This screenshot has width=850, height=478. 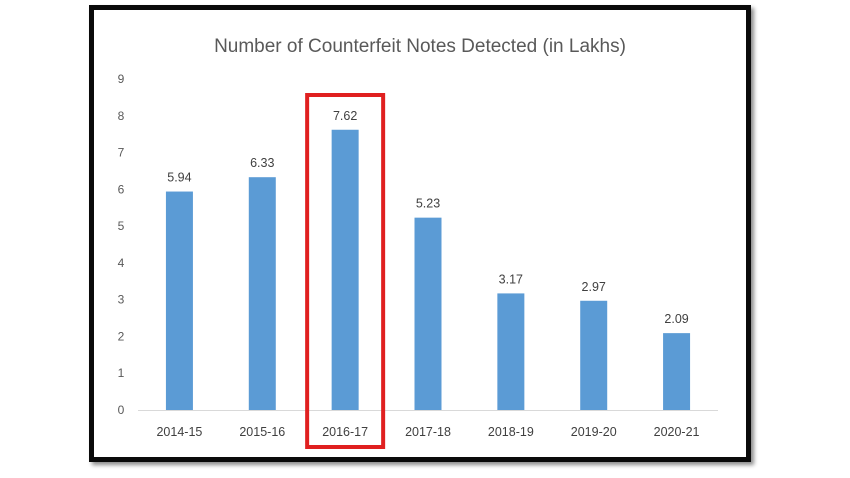 What do you see at coordinates (677, 432) in the screenshot?
I see `x-tick-label: 2020-21` at bounding box center [677, 432].